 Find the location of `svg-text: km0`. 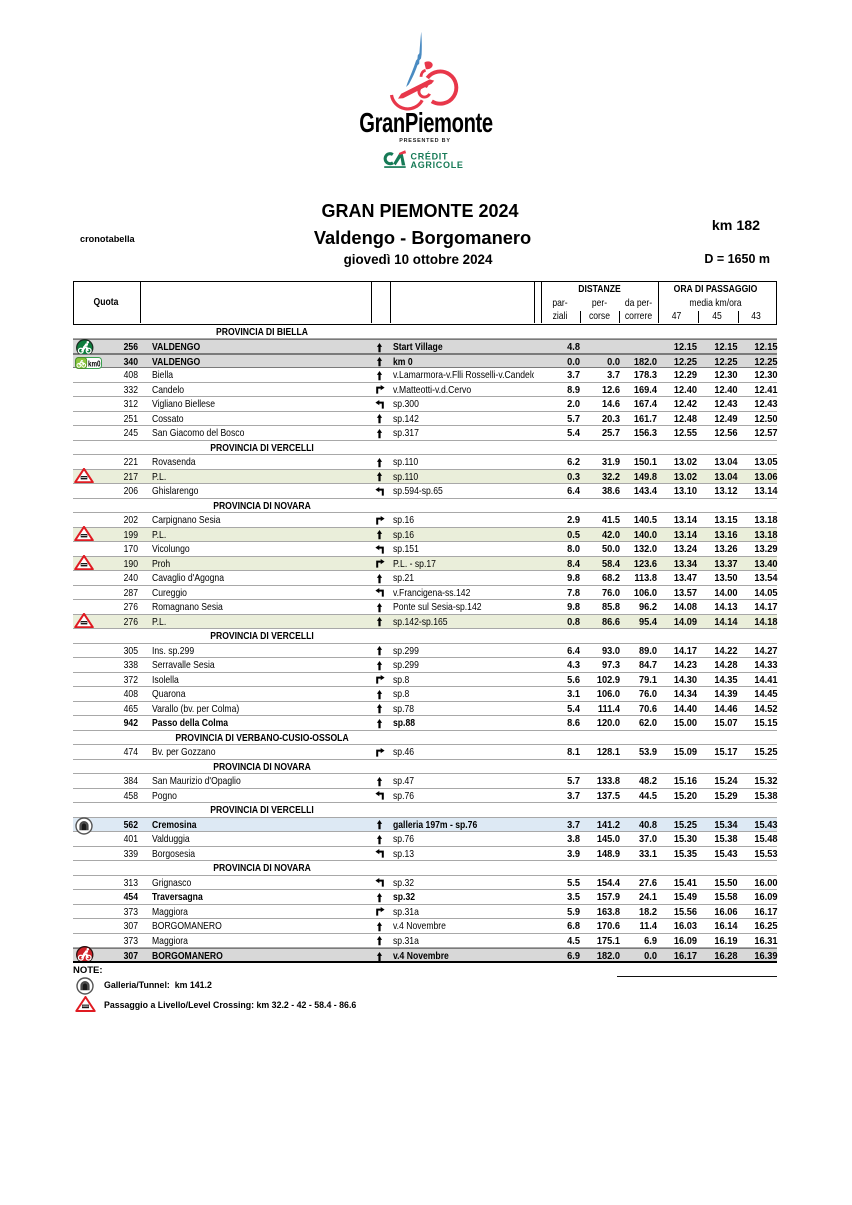

svg-text: km0 is located at coordinates (94, 363).